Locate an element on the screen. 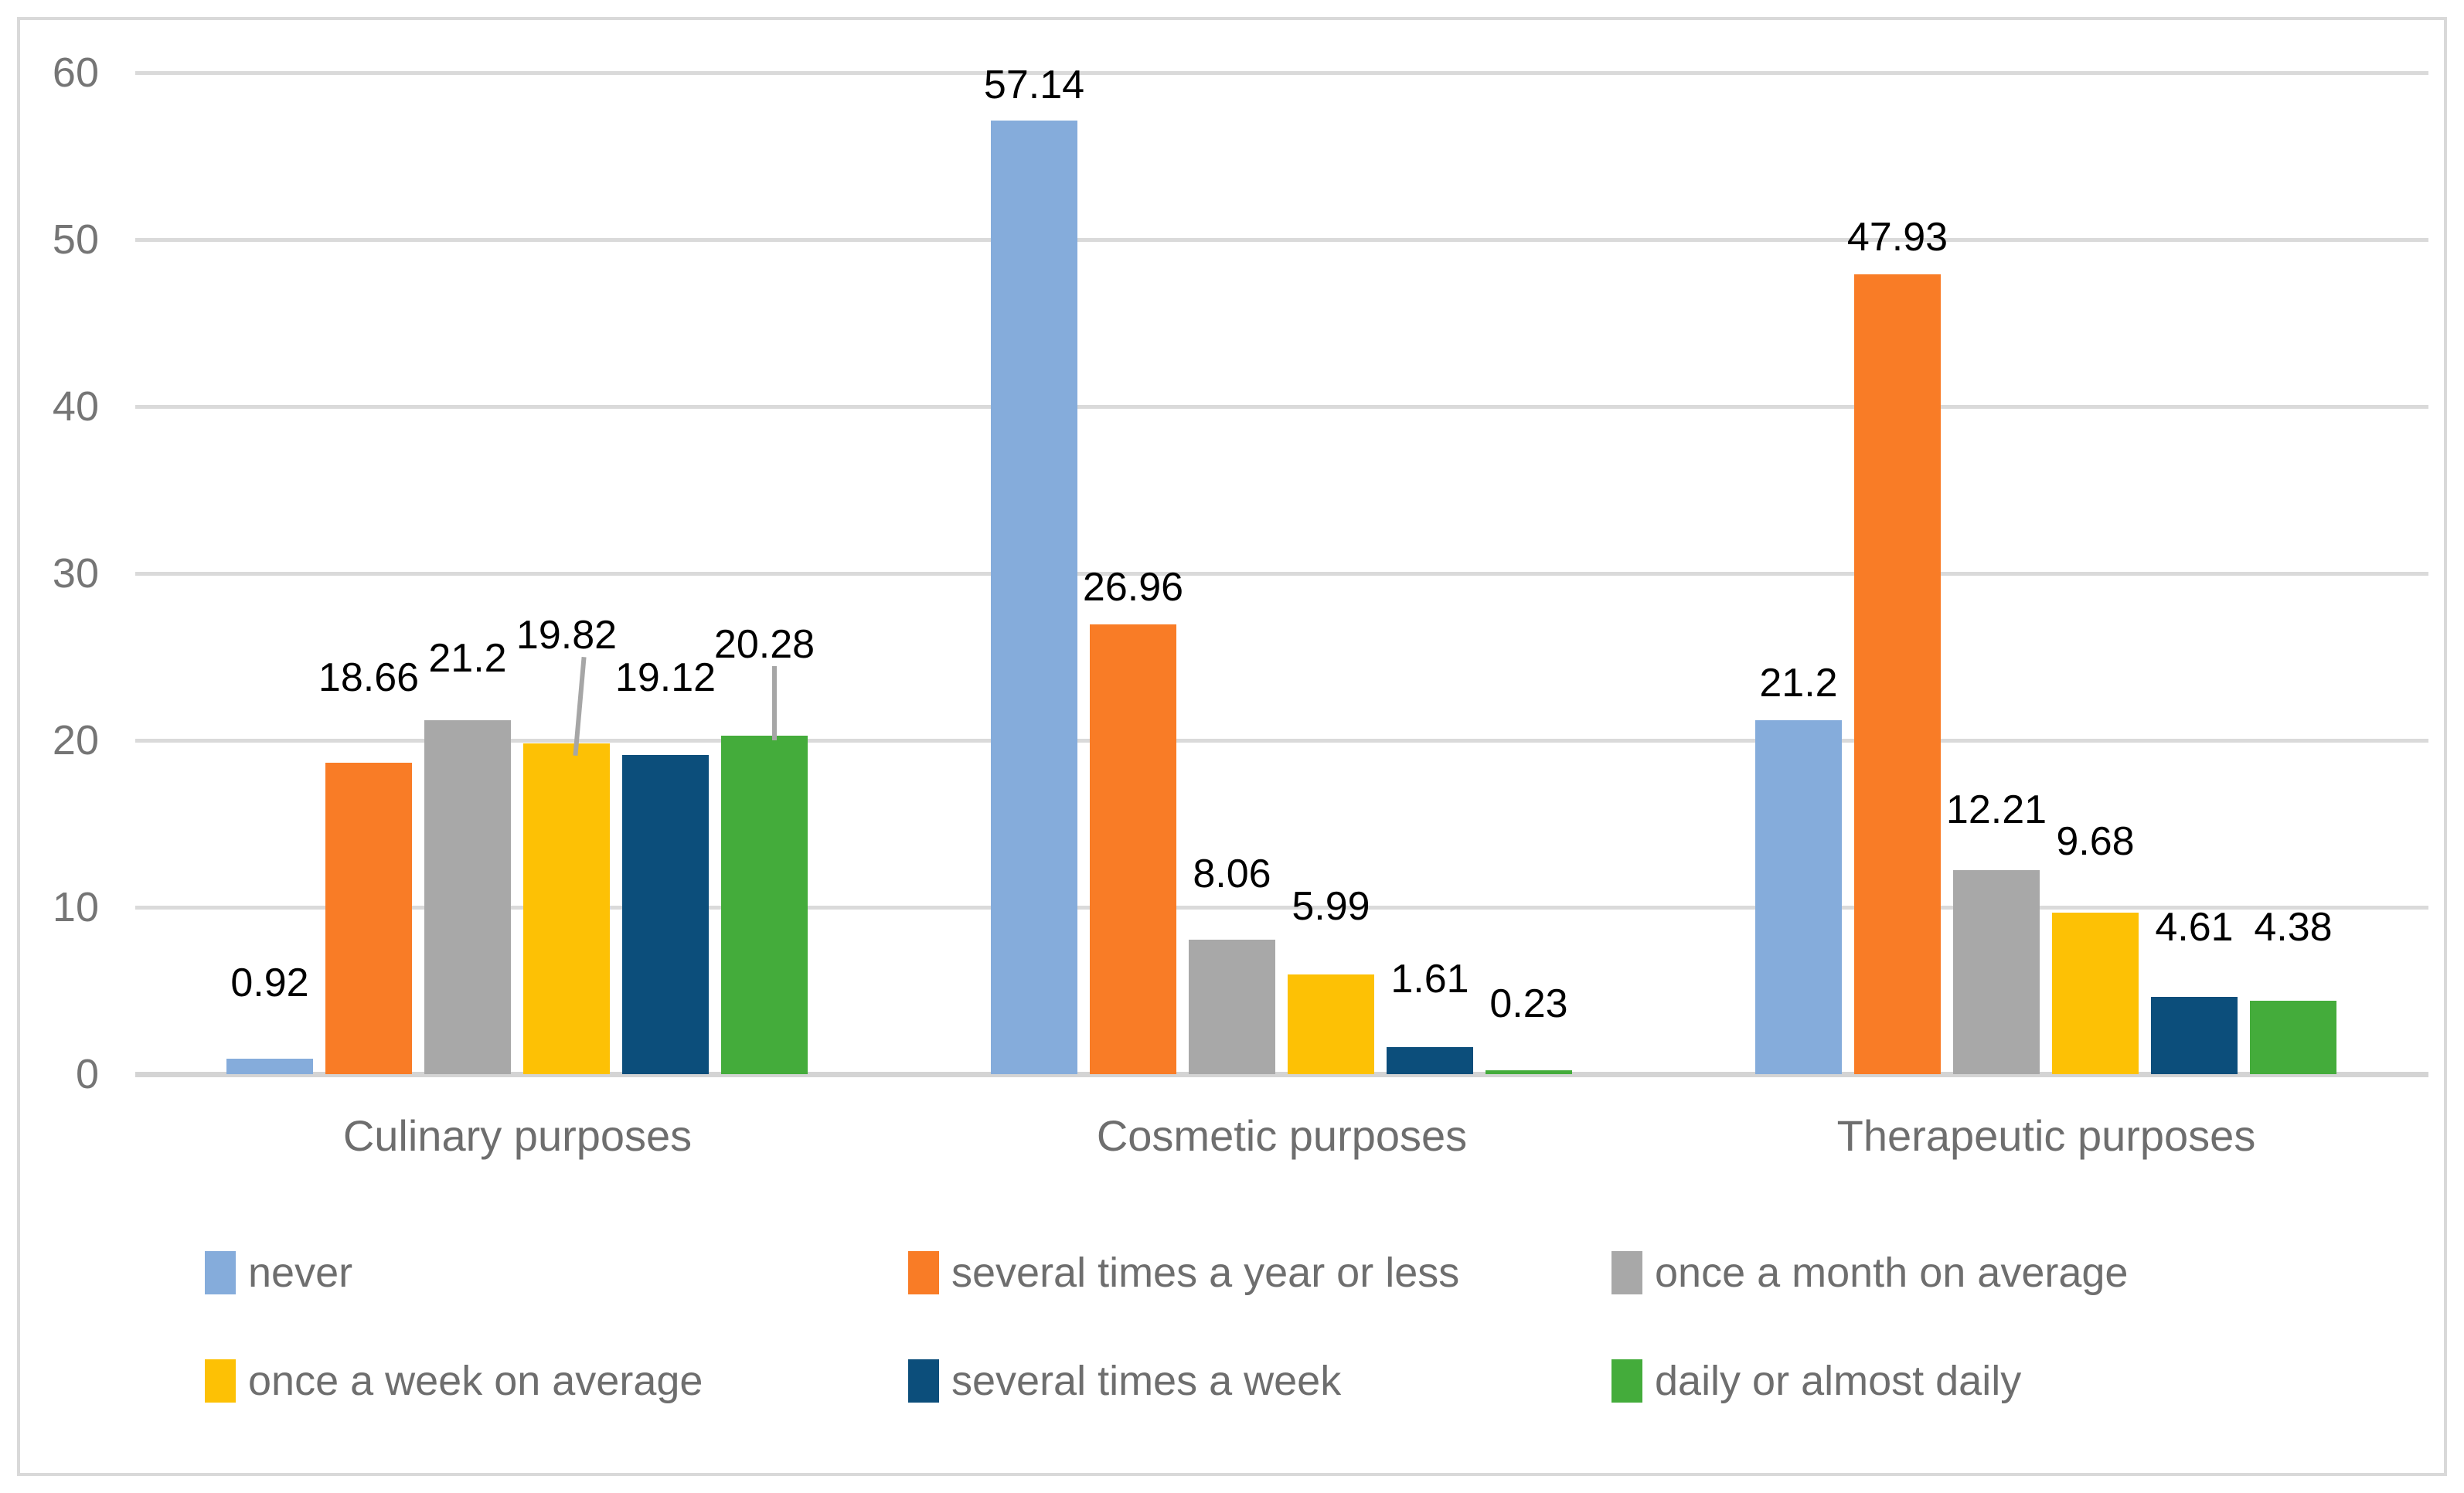 This screenshot has height=1493, width=2464. bar-data-label: 57.14 is located at coordinates (1034, 84).